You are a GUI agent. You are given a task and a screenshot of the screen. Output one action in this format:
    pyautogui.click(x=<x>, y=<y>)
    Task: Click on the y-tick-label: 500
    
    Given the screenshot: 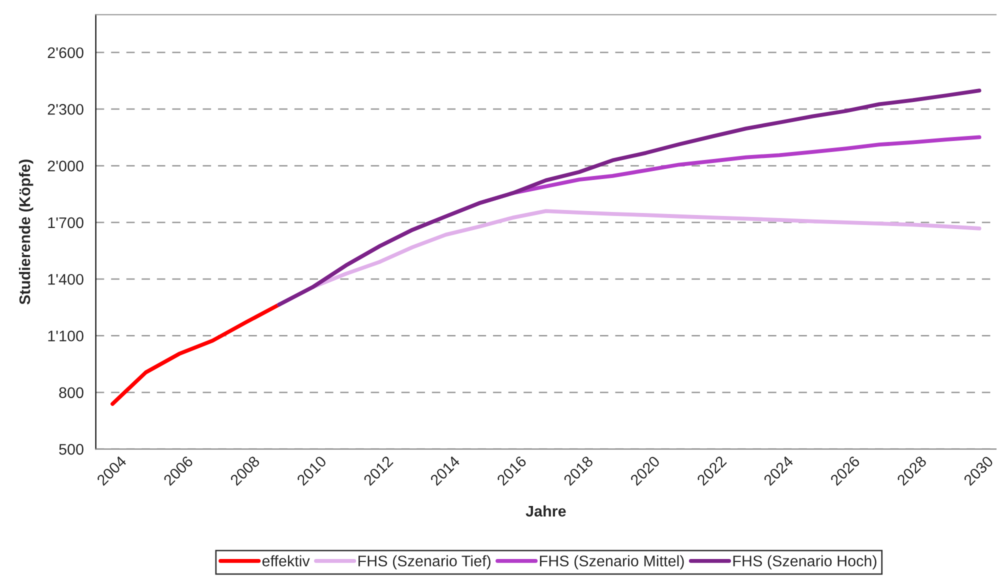 What is the action you would take?
    pyautogui.click(x=71, y=449)
    